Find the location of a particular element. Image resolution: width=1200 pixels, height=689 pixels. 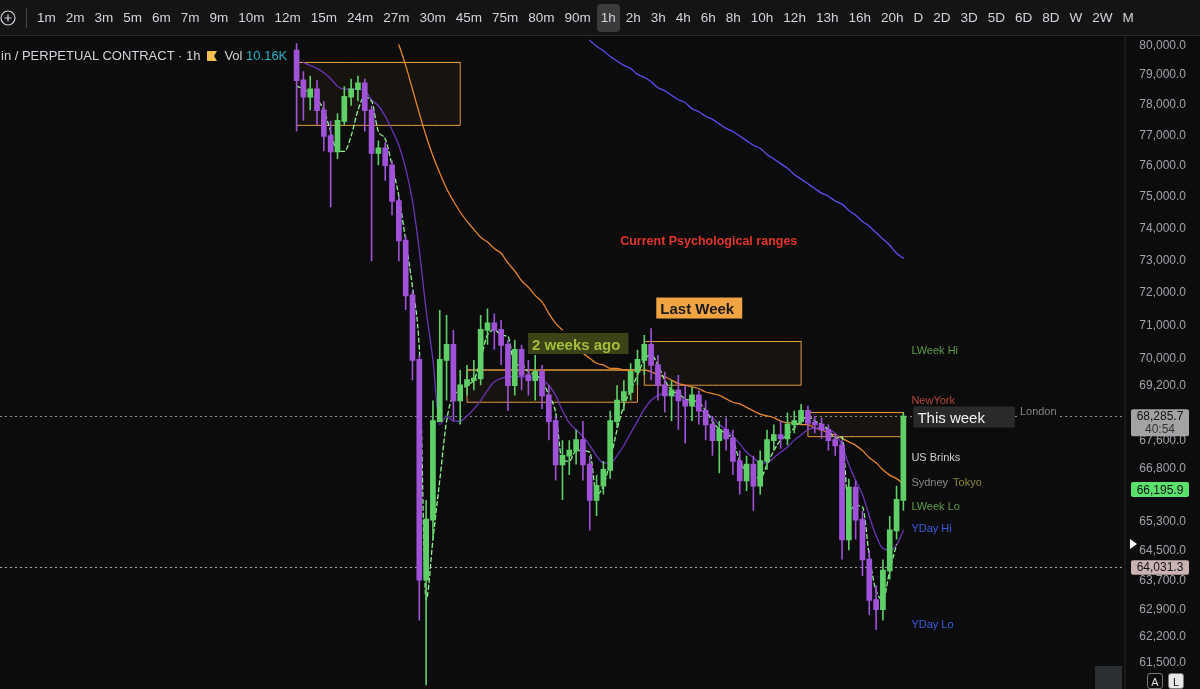

text: London is located at coordinates (1038, 411).